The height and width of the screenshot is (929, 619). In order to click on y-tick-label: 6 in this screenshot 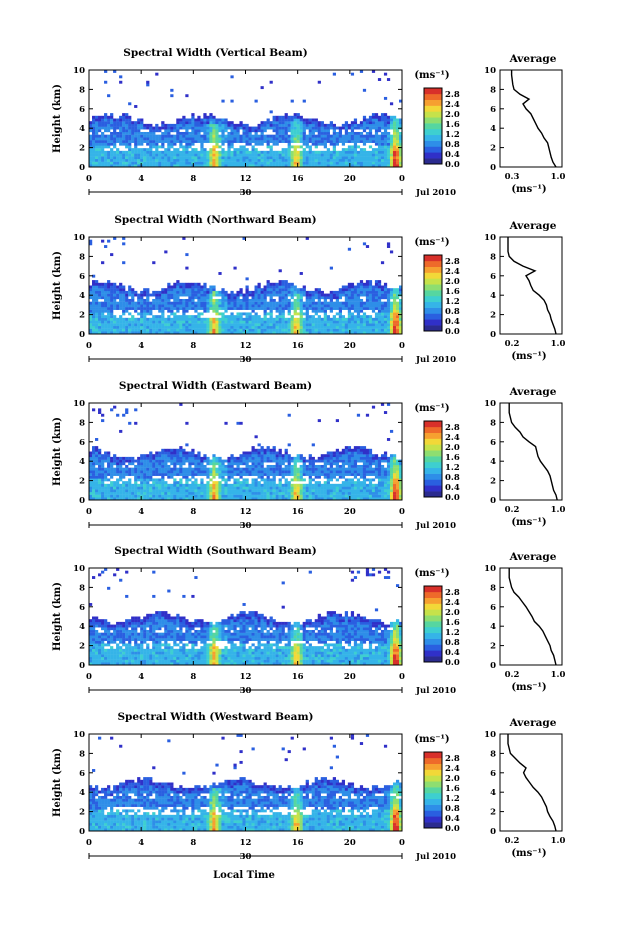, I will do `click(82, 110)`.